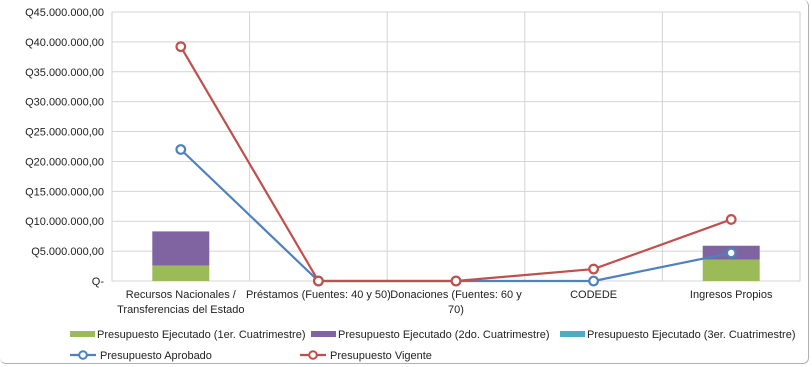 The height and width of the screenshot is (367, 812). I want to click on x-tick-label: Recursos Nacionales /, so click(181, 295).